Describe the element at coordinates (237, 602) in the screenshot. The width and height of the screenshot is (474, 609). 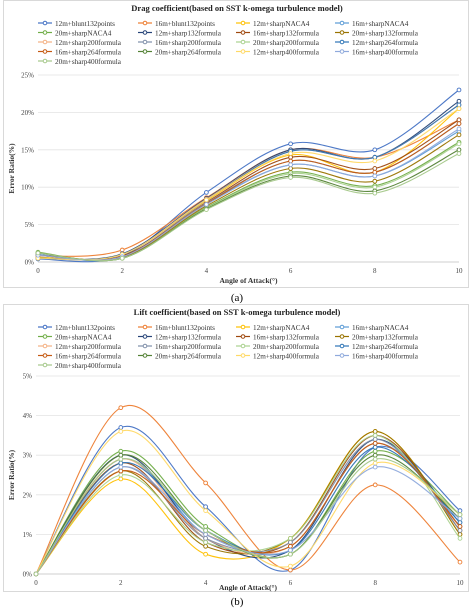
I see `figure-caption-b: (b)` at that location.